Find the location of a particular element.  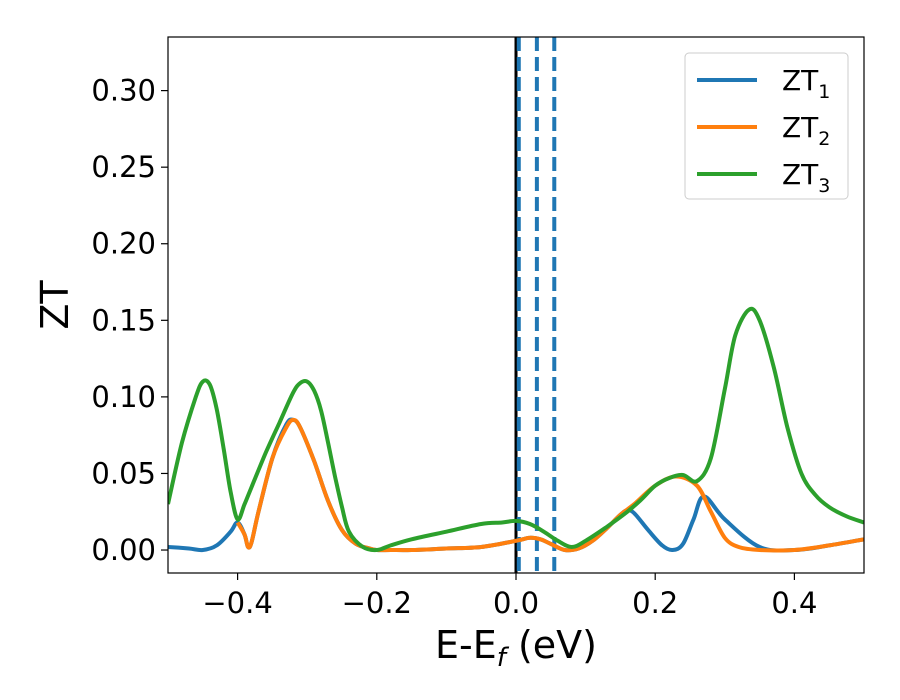

legend-label-3: ZT3 is located at coordinates (806, 177).